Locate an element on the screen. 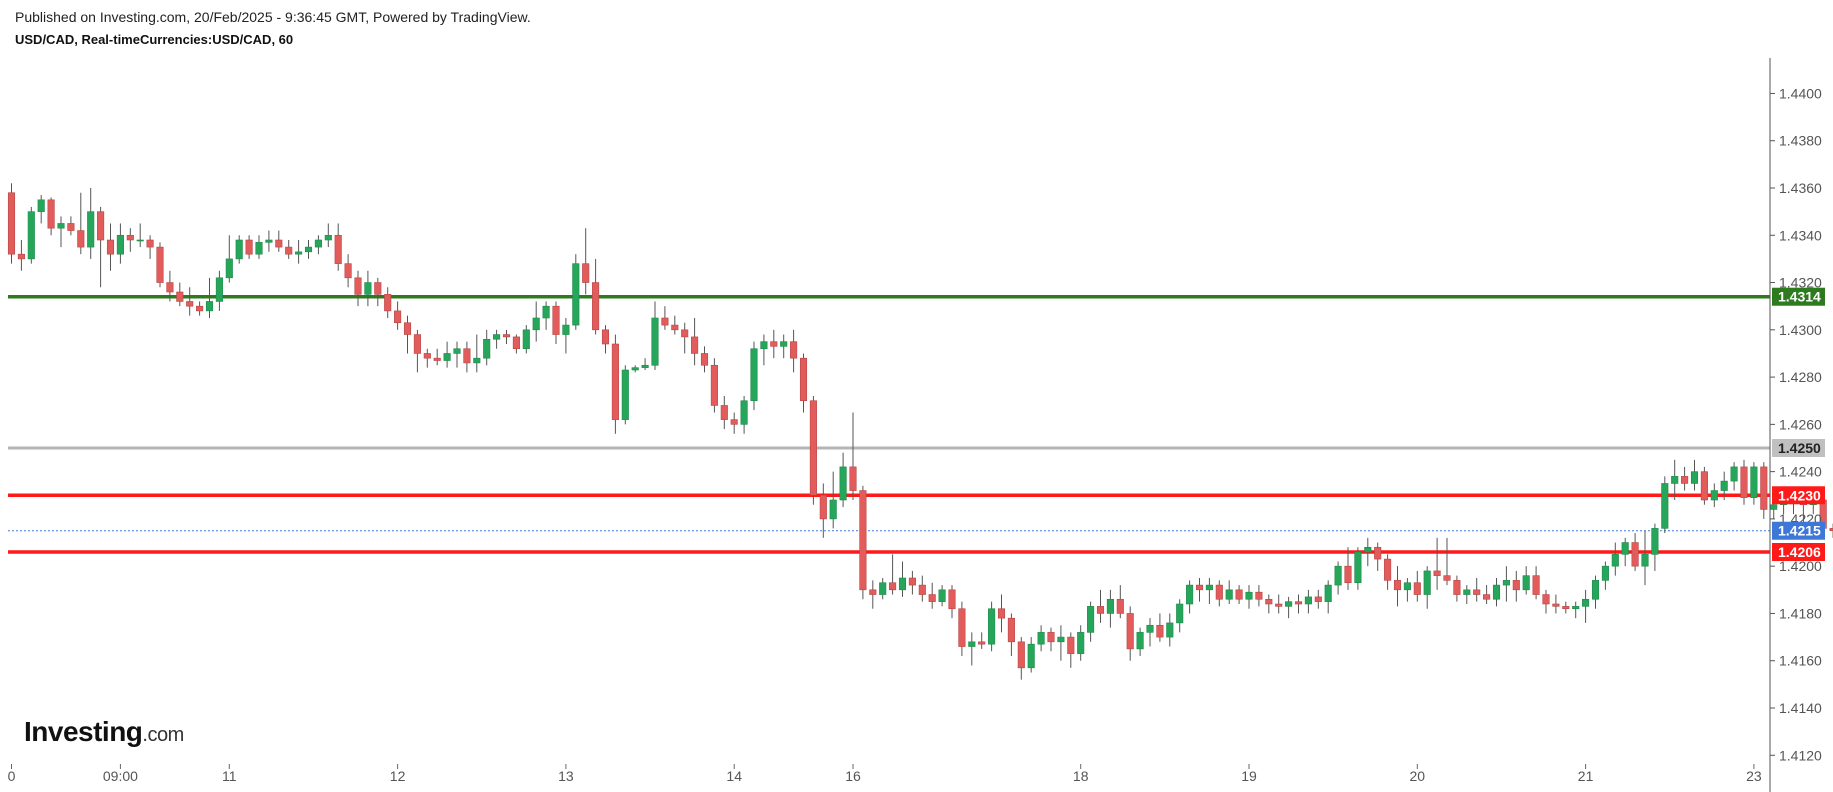 The image size is (1833, 792). level-price-tag: 1.4314 is located at coordinates (1798, 296).